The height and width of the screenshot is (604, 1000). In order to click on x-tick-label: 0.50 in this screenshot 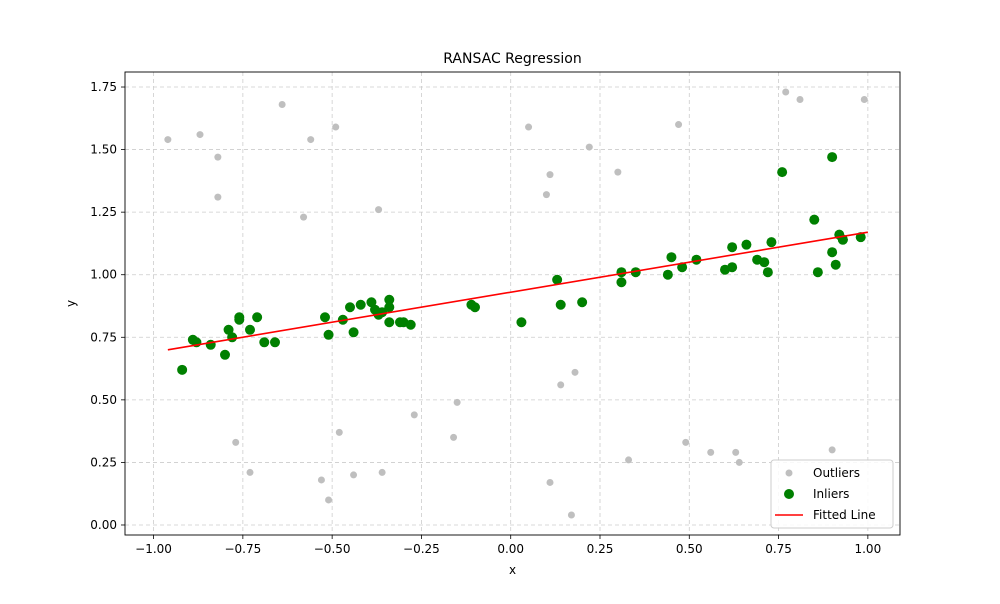, I will do `click(689, 549)`.